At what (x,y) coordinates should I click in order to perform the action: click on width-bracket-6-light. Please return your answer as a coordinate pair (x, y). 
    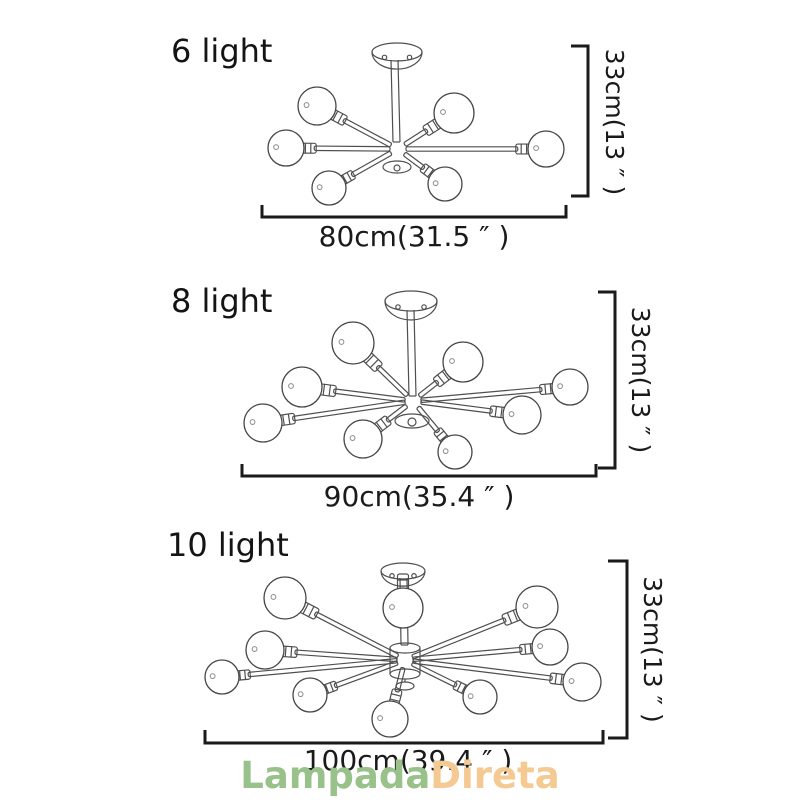
    Looking at the image, I should click on (414, 212).